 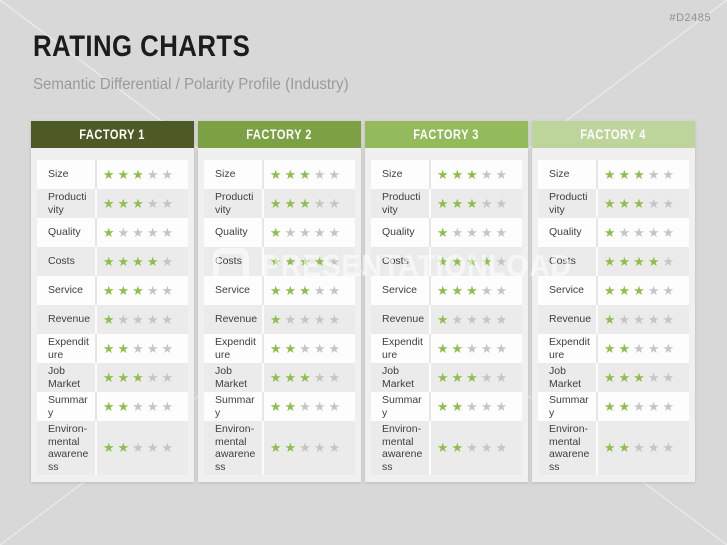 What do you see at coordinates (142, 46) in the screenshot?
I see `page-title: RATING CHARTS` at bounding box center [142, 46].